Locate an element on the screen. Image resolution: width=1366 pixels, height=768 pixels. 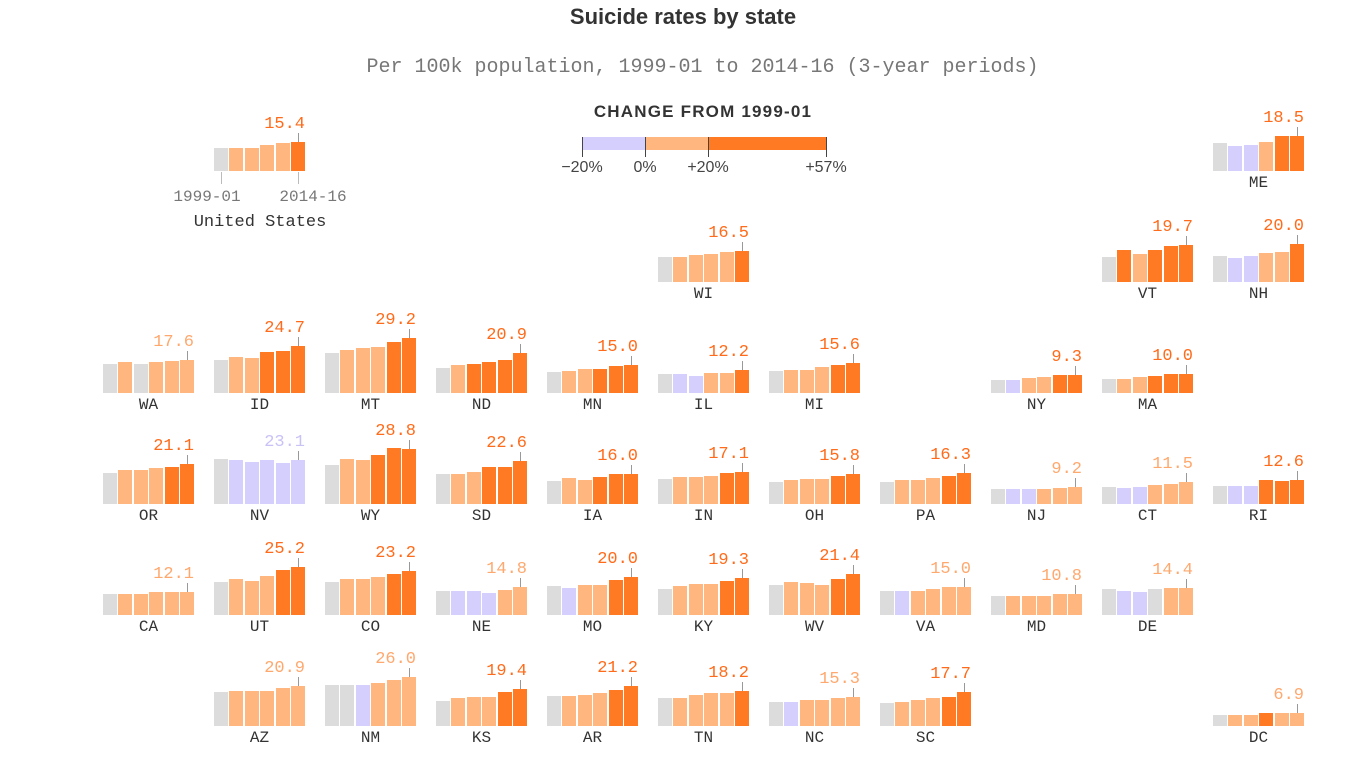
value-label: 21.2 is located at coordinates (617, 668).